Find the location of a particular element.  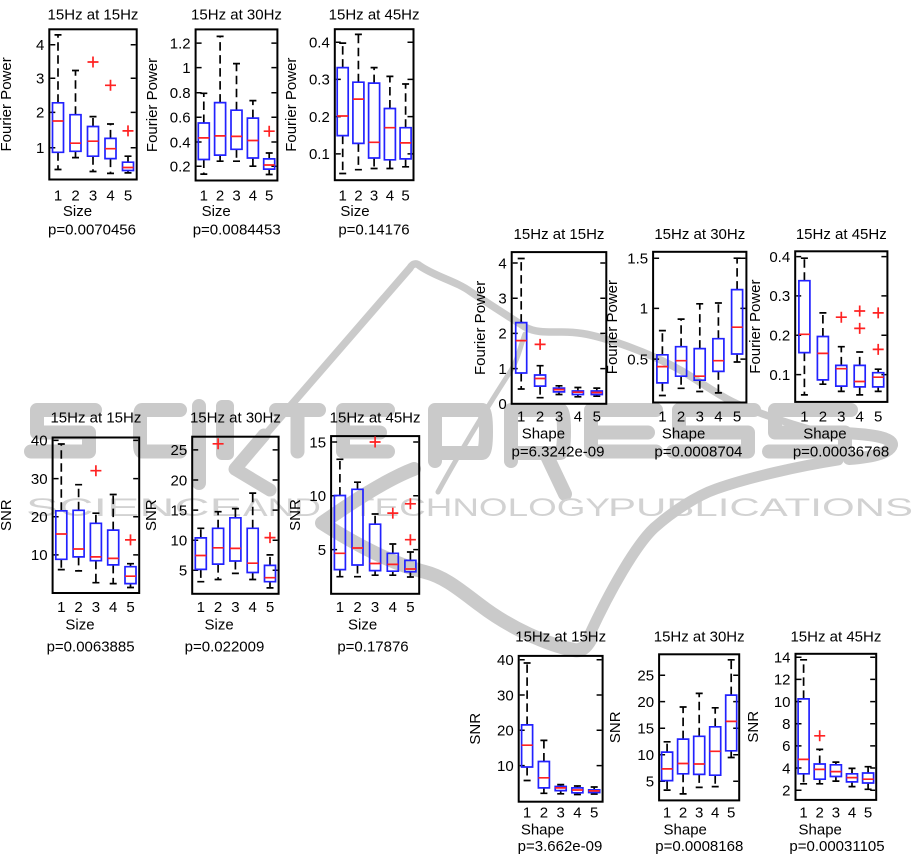

svg-text: p=0.0008704 is located at coordinates (698, 452).